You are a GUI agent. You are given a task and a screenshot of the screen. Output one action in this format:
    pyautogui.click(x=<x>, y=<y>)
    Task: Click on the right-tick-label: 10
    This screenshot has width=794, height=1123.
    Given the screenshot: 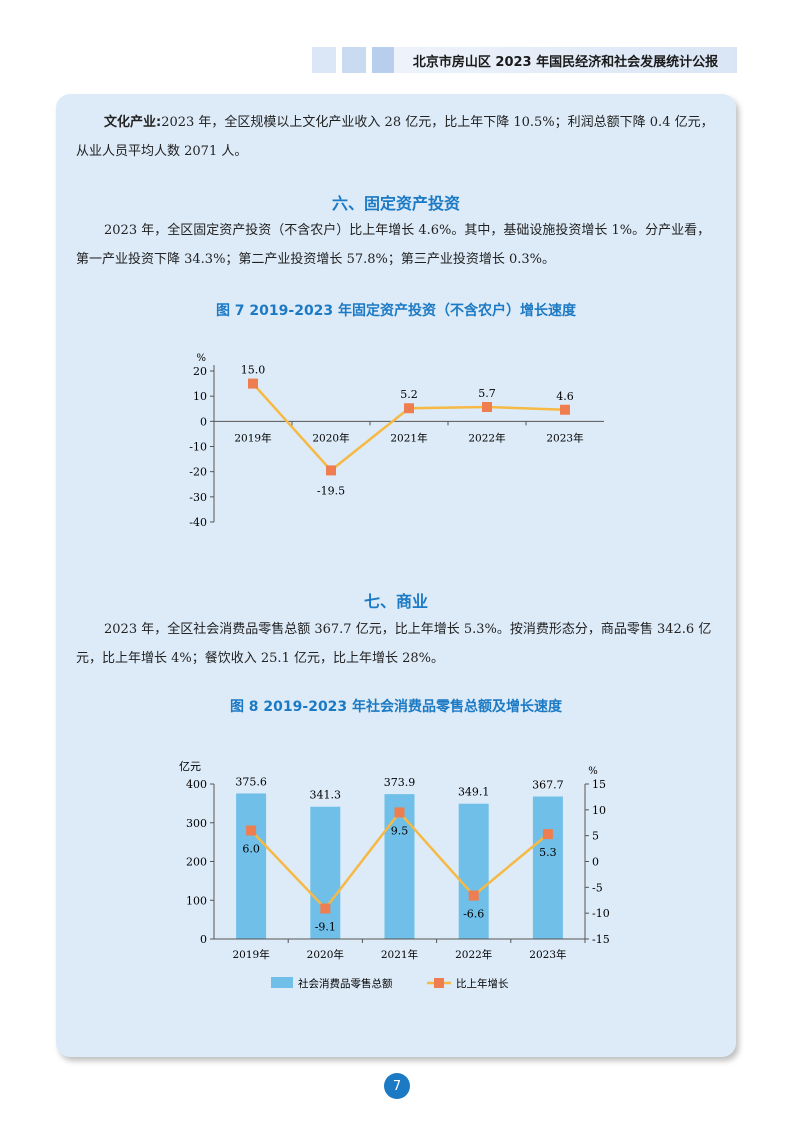 What is the action you would take?
    pyautogui.click(x=599, y=810)
    